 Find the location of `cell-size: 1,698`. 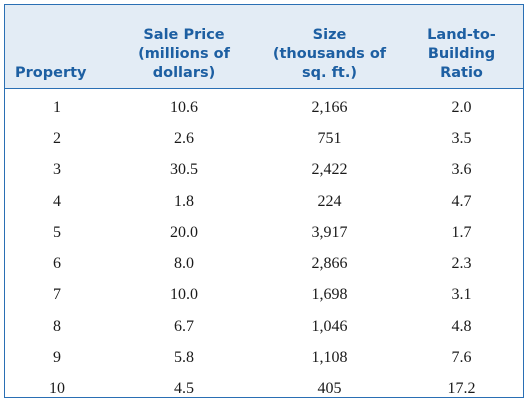

cell-size: 1,698 is located at coordinates (329, 295).